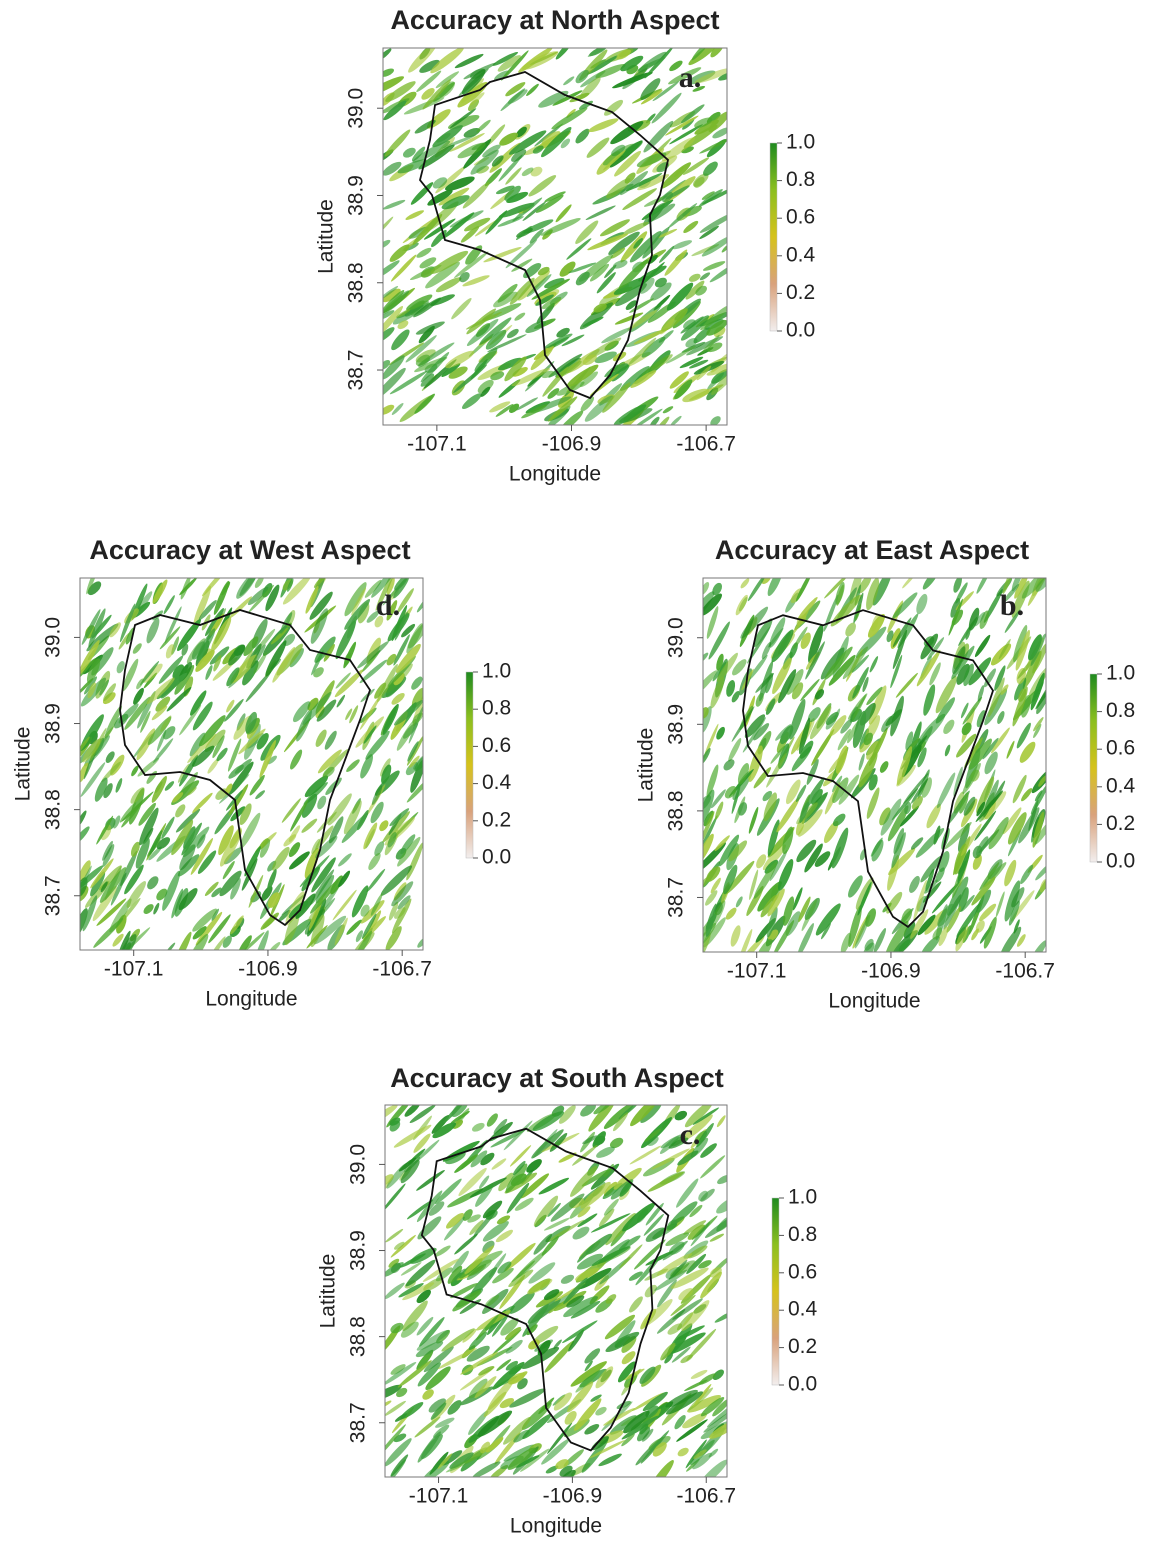 Image resolution: width=1150 pixels, height=1548 pixels. Describe the element at coordinates (802, 1271) in the screenshot. I see `colorbar-tick-label: 0.6` at that location.